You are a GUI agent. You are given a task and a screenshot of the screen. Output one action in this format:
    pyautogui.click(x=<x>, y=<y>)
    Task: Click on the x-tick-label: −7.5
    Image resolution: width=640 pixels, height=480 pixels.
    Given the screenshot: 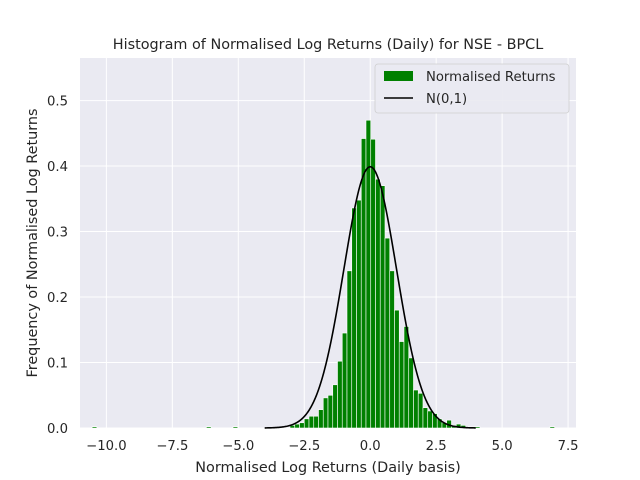 What is the action you would take?
    pyautogui.click(x=172, y=446)
    